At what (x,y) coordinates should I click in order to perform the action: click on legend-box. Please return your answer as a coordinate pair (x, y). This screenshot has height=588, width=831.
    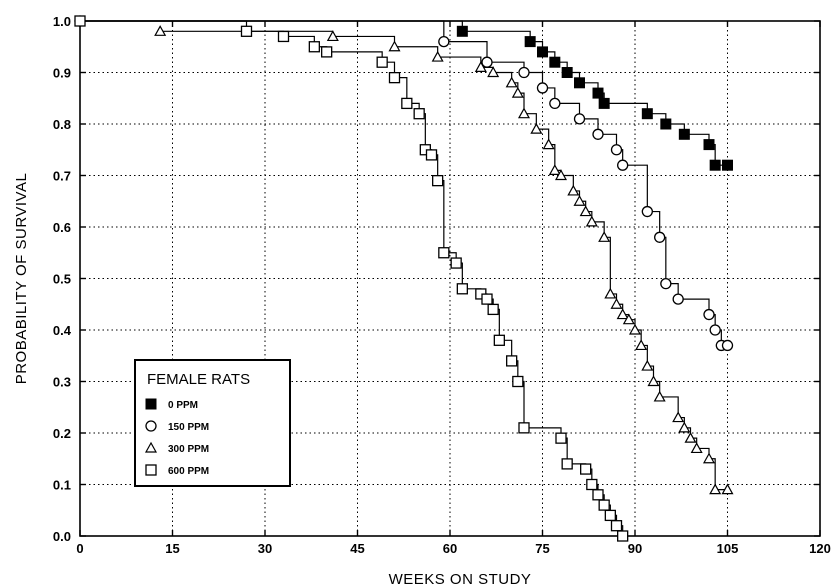
    Looking at the image, I should click on (212, 423).